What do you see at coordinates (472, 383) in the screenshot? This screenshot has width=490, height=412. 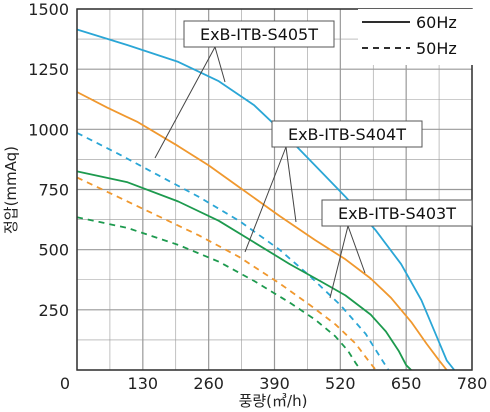 I see `x-tick-label: 780` at bounding box center [472, 383].